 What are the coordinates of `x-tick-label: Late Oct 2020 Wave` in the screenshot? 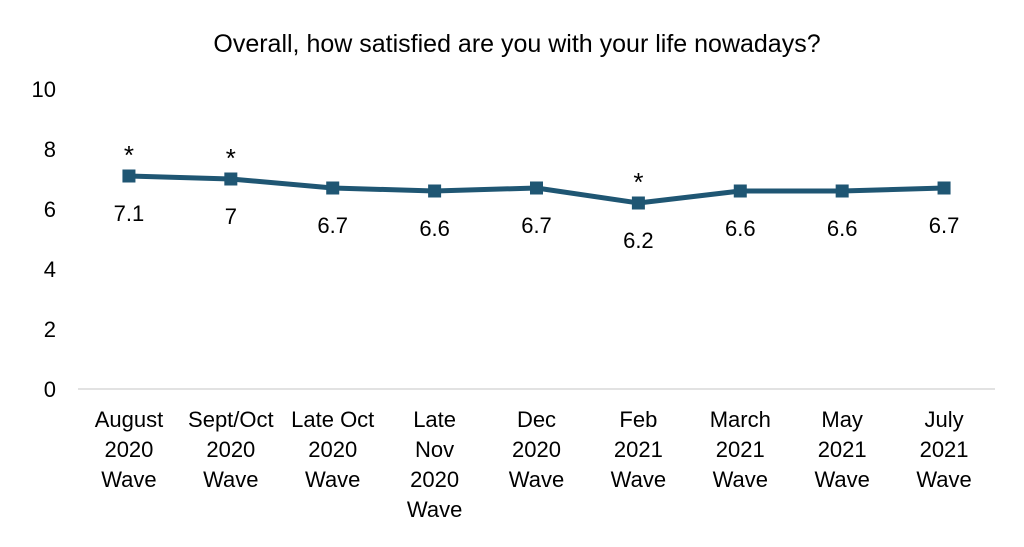 It's located at (332, 449).